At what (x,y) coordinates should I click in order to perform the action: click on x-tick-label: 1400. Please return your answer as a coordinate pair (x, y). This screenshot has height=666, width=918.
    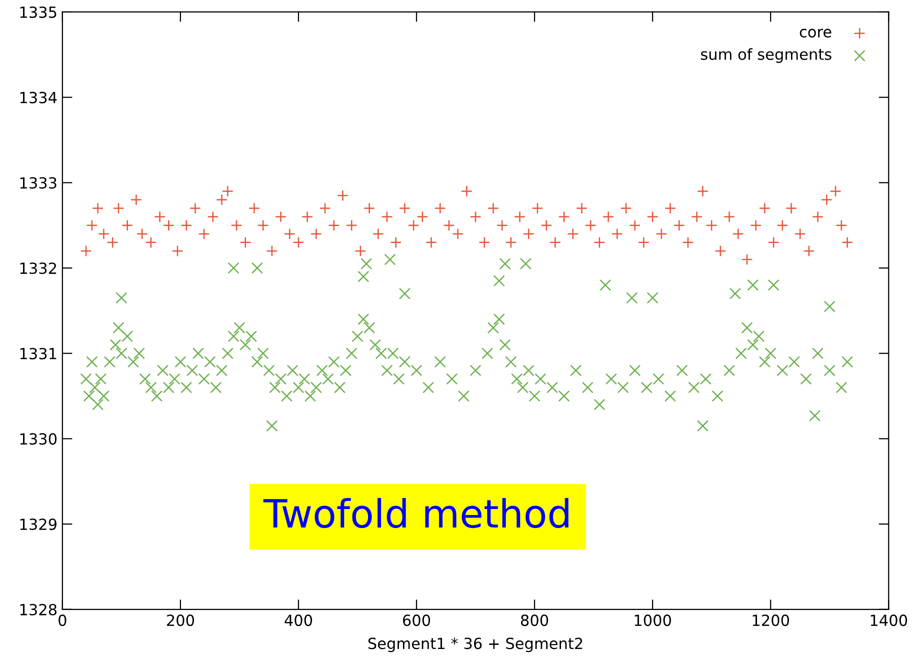
    Looking at the image, I should click on (889, 620).